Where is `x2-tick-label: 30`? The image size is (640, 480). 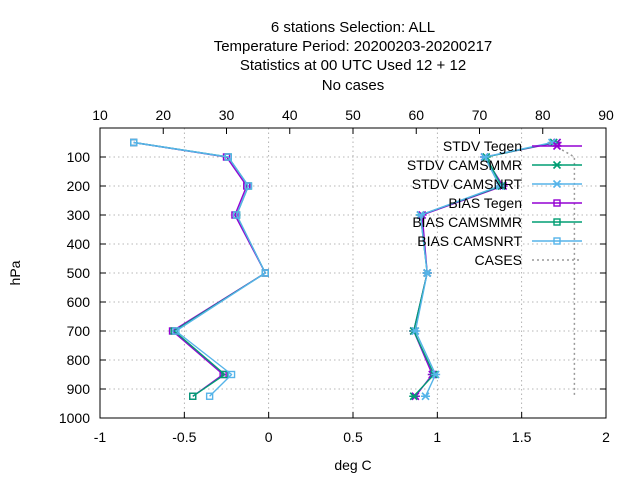
x2-tick-label: 30 is located at coordinates (227, 115).